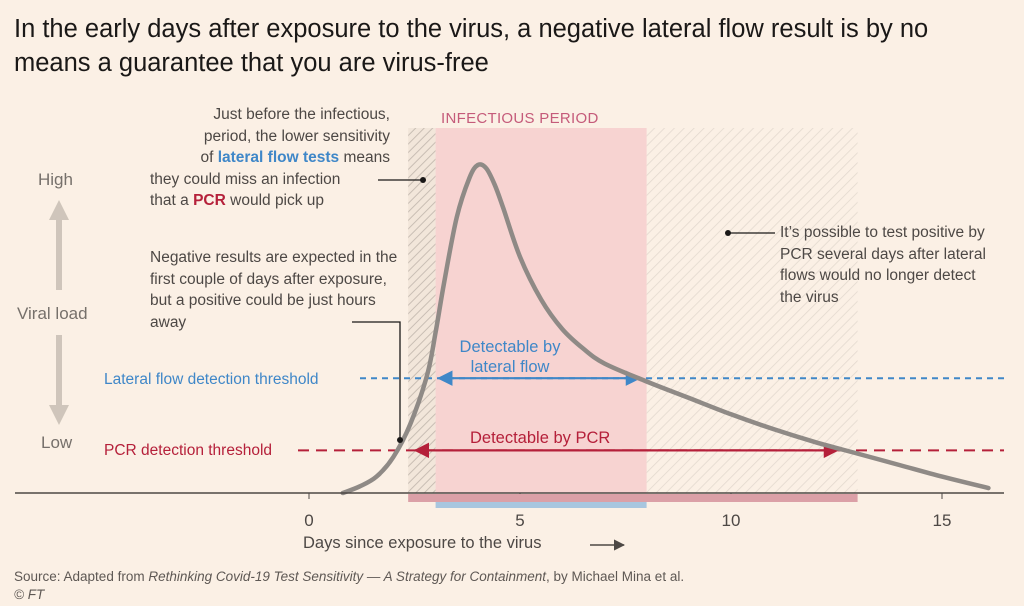  Describe the element at coordinates (52, 313) in the screenshot. I see `y-axis-title: Viral load` at that location.